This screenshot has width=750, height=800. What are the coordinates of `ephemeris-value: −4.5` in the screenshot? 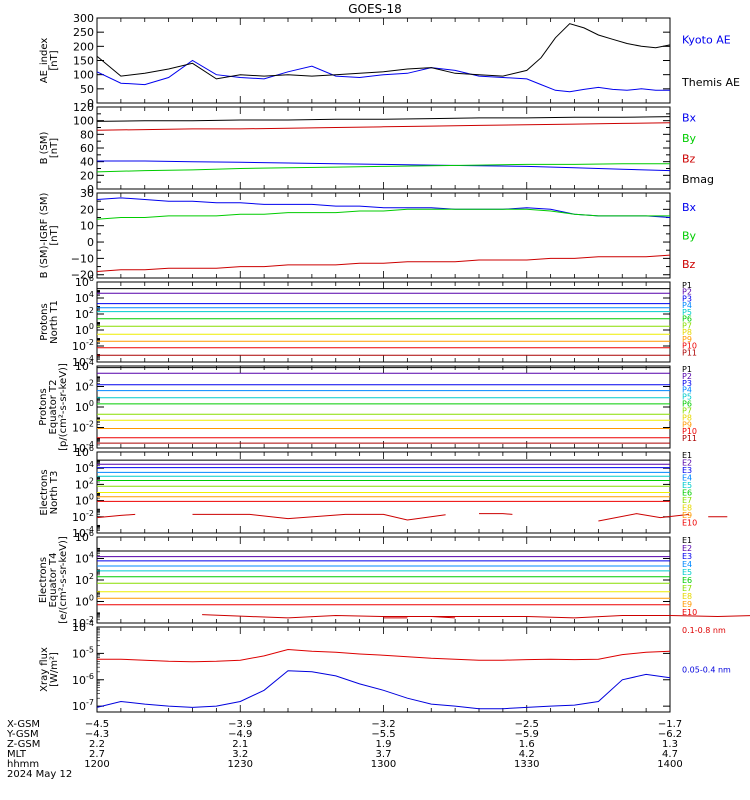 It's located at (97, 724).